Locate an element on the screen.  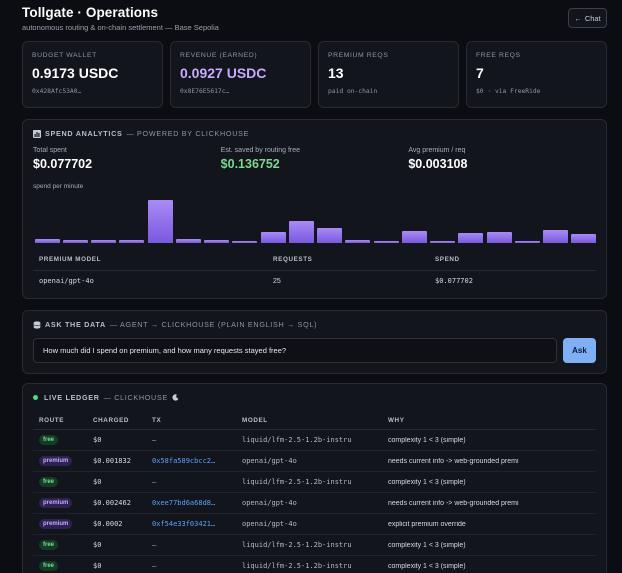
chat-button: ← Chat is located at coordinates (587, 18).